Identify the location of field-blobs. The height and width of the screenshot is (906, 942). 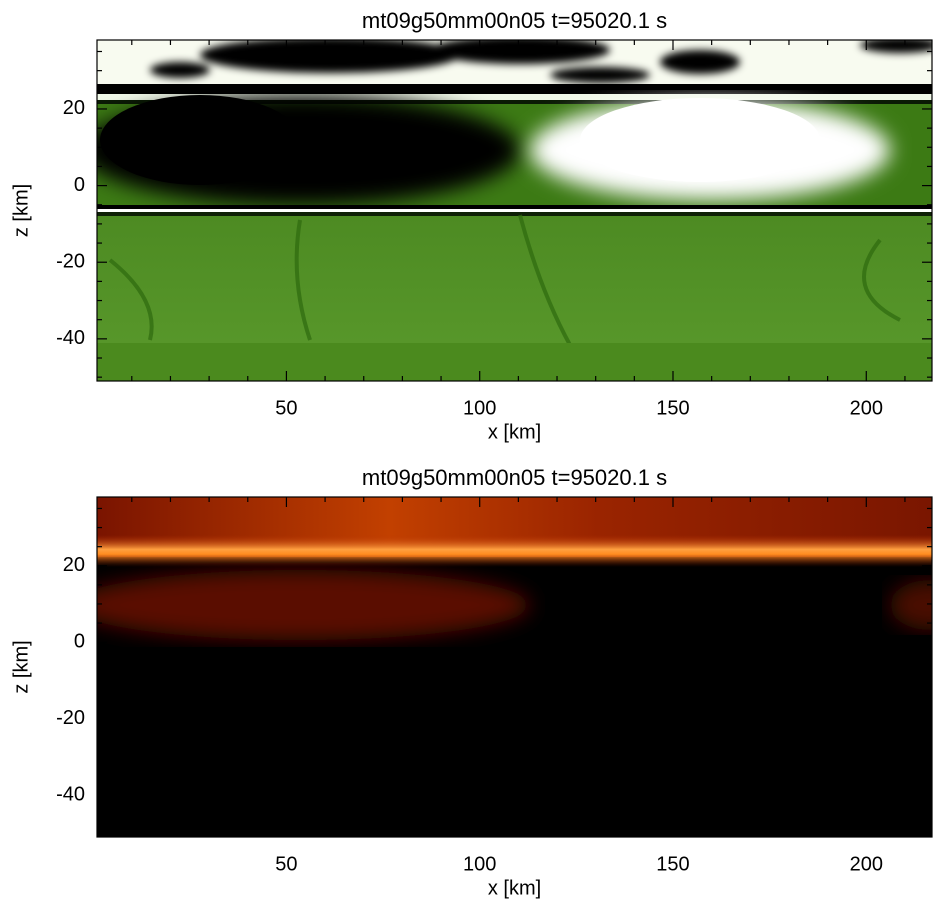
(541, 61).